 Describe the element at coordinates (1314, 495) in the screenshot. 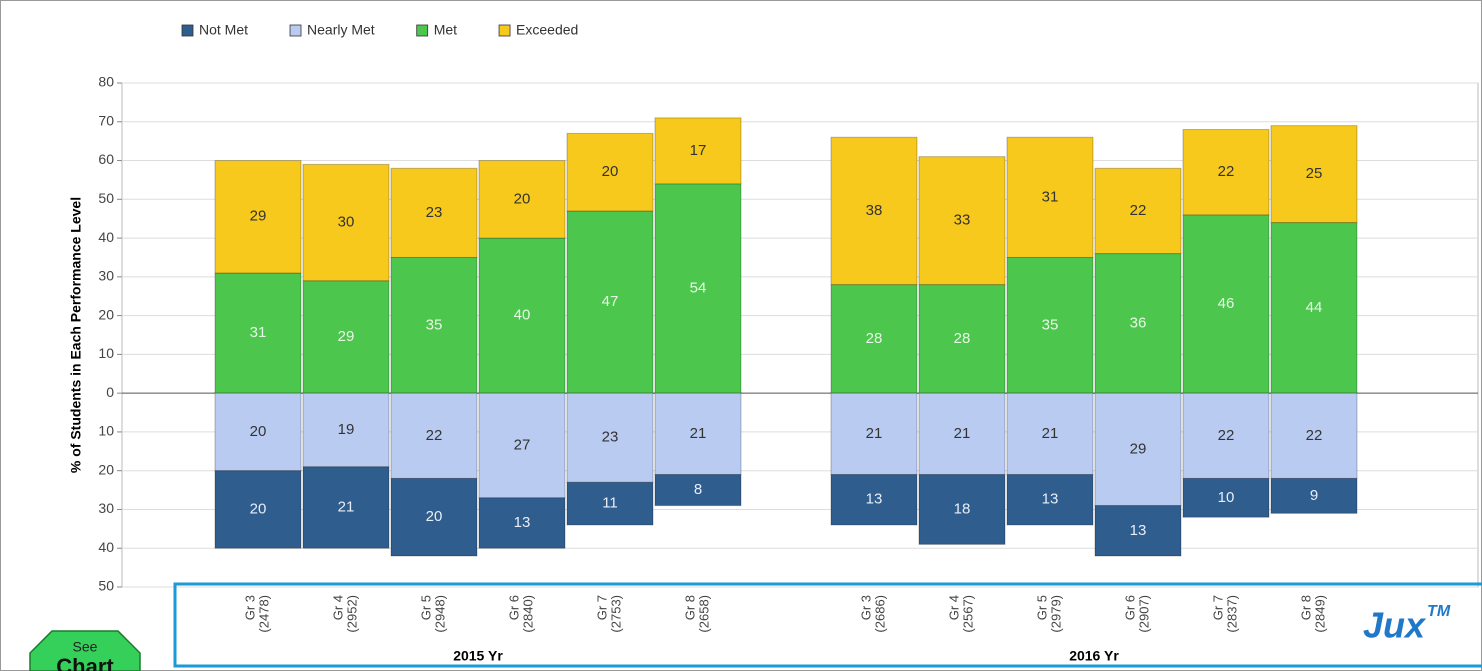

I see `data-label: 9` at that location.